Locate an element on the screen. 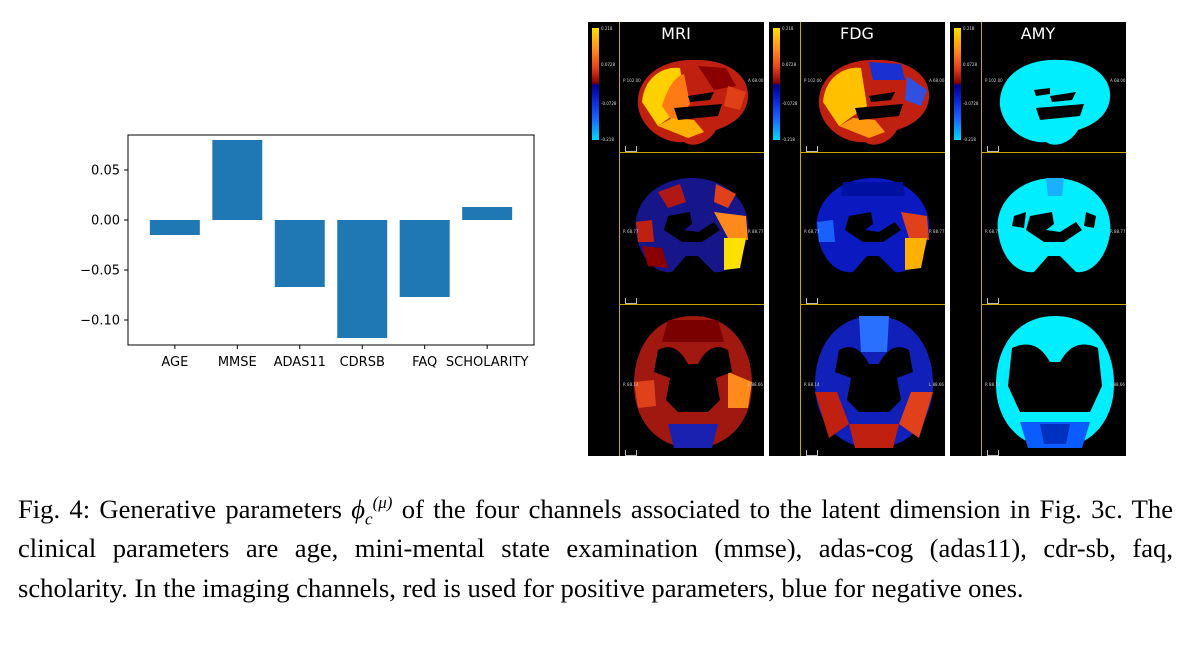 The width and height of the screenshot is (1189, 663). x-tick-label: SCHOLARITY is located at coordinates (487, 362).